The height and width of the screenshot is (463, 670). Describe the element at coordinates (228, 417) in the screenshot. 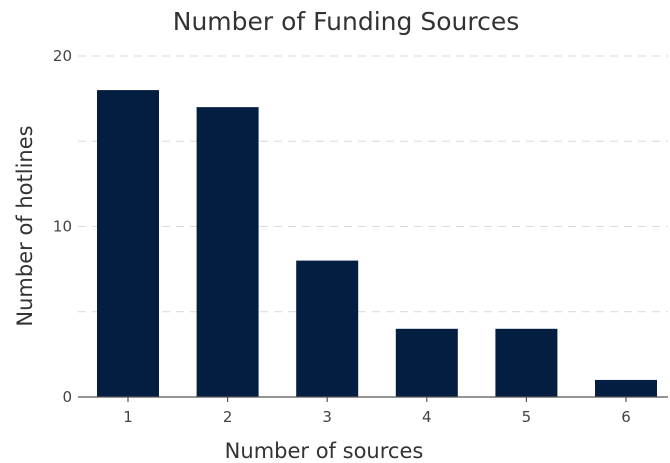

I see `x-tick-label: 2` at that location.